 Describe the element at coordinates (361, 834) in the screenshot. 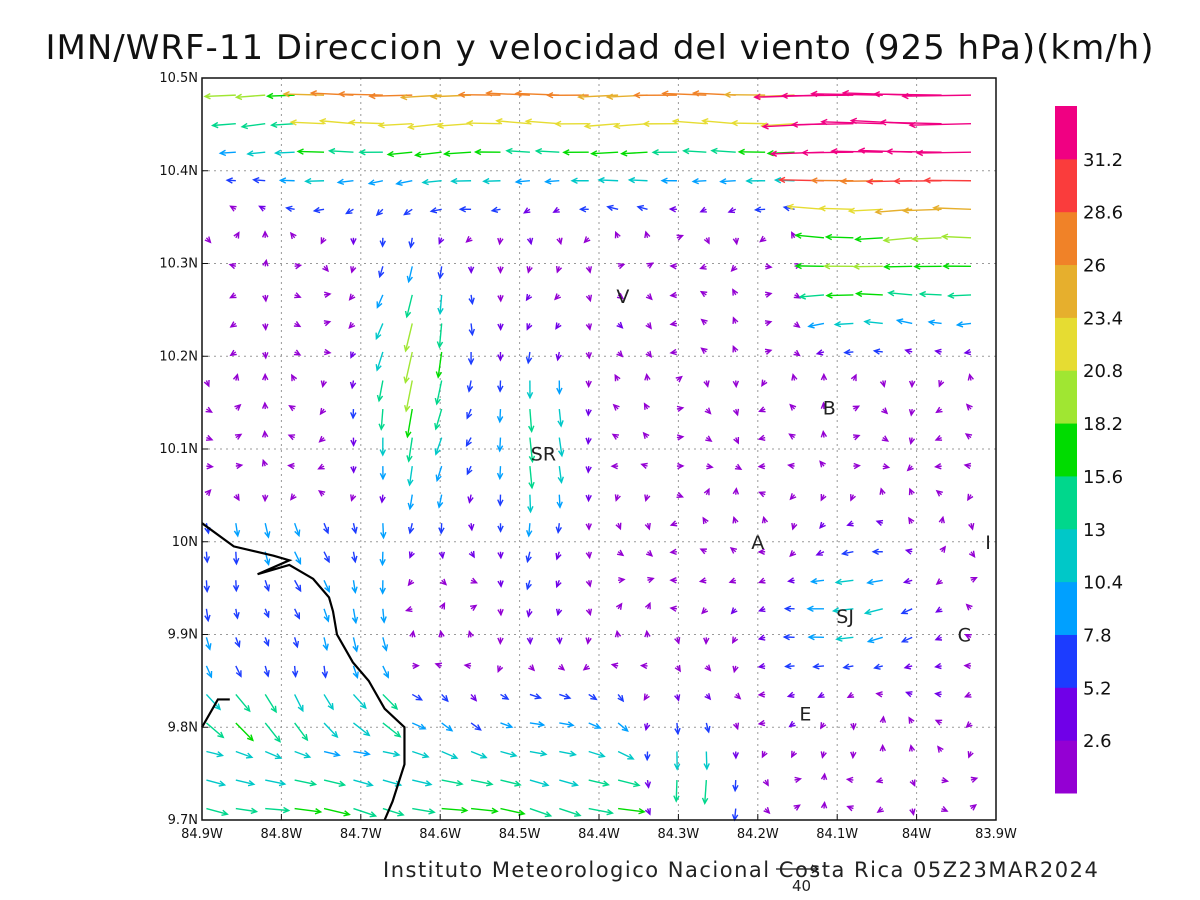

I see `x-tick-label: 84.7W` at that location.